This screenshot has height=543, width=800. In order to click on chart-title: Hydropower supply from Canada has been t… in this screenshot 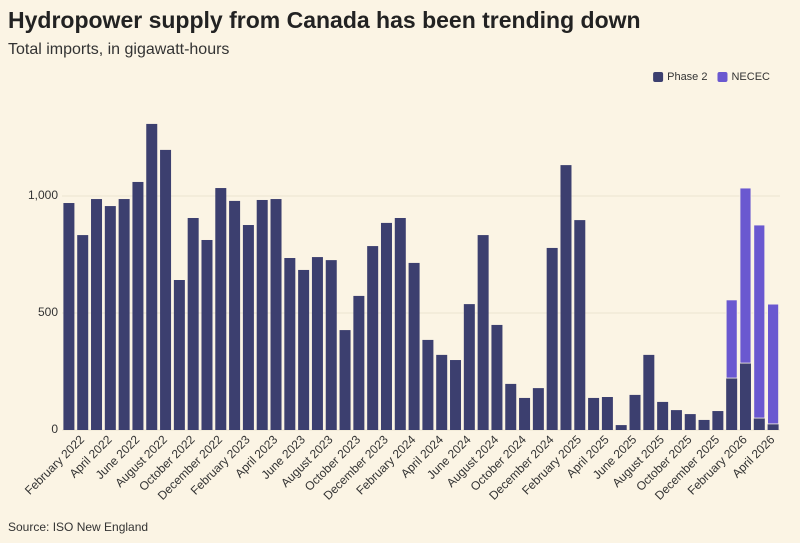, I will do `click(324, 20)`.